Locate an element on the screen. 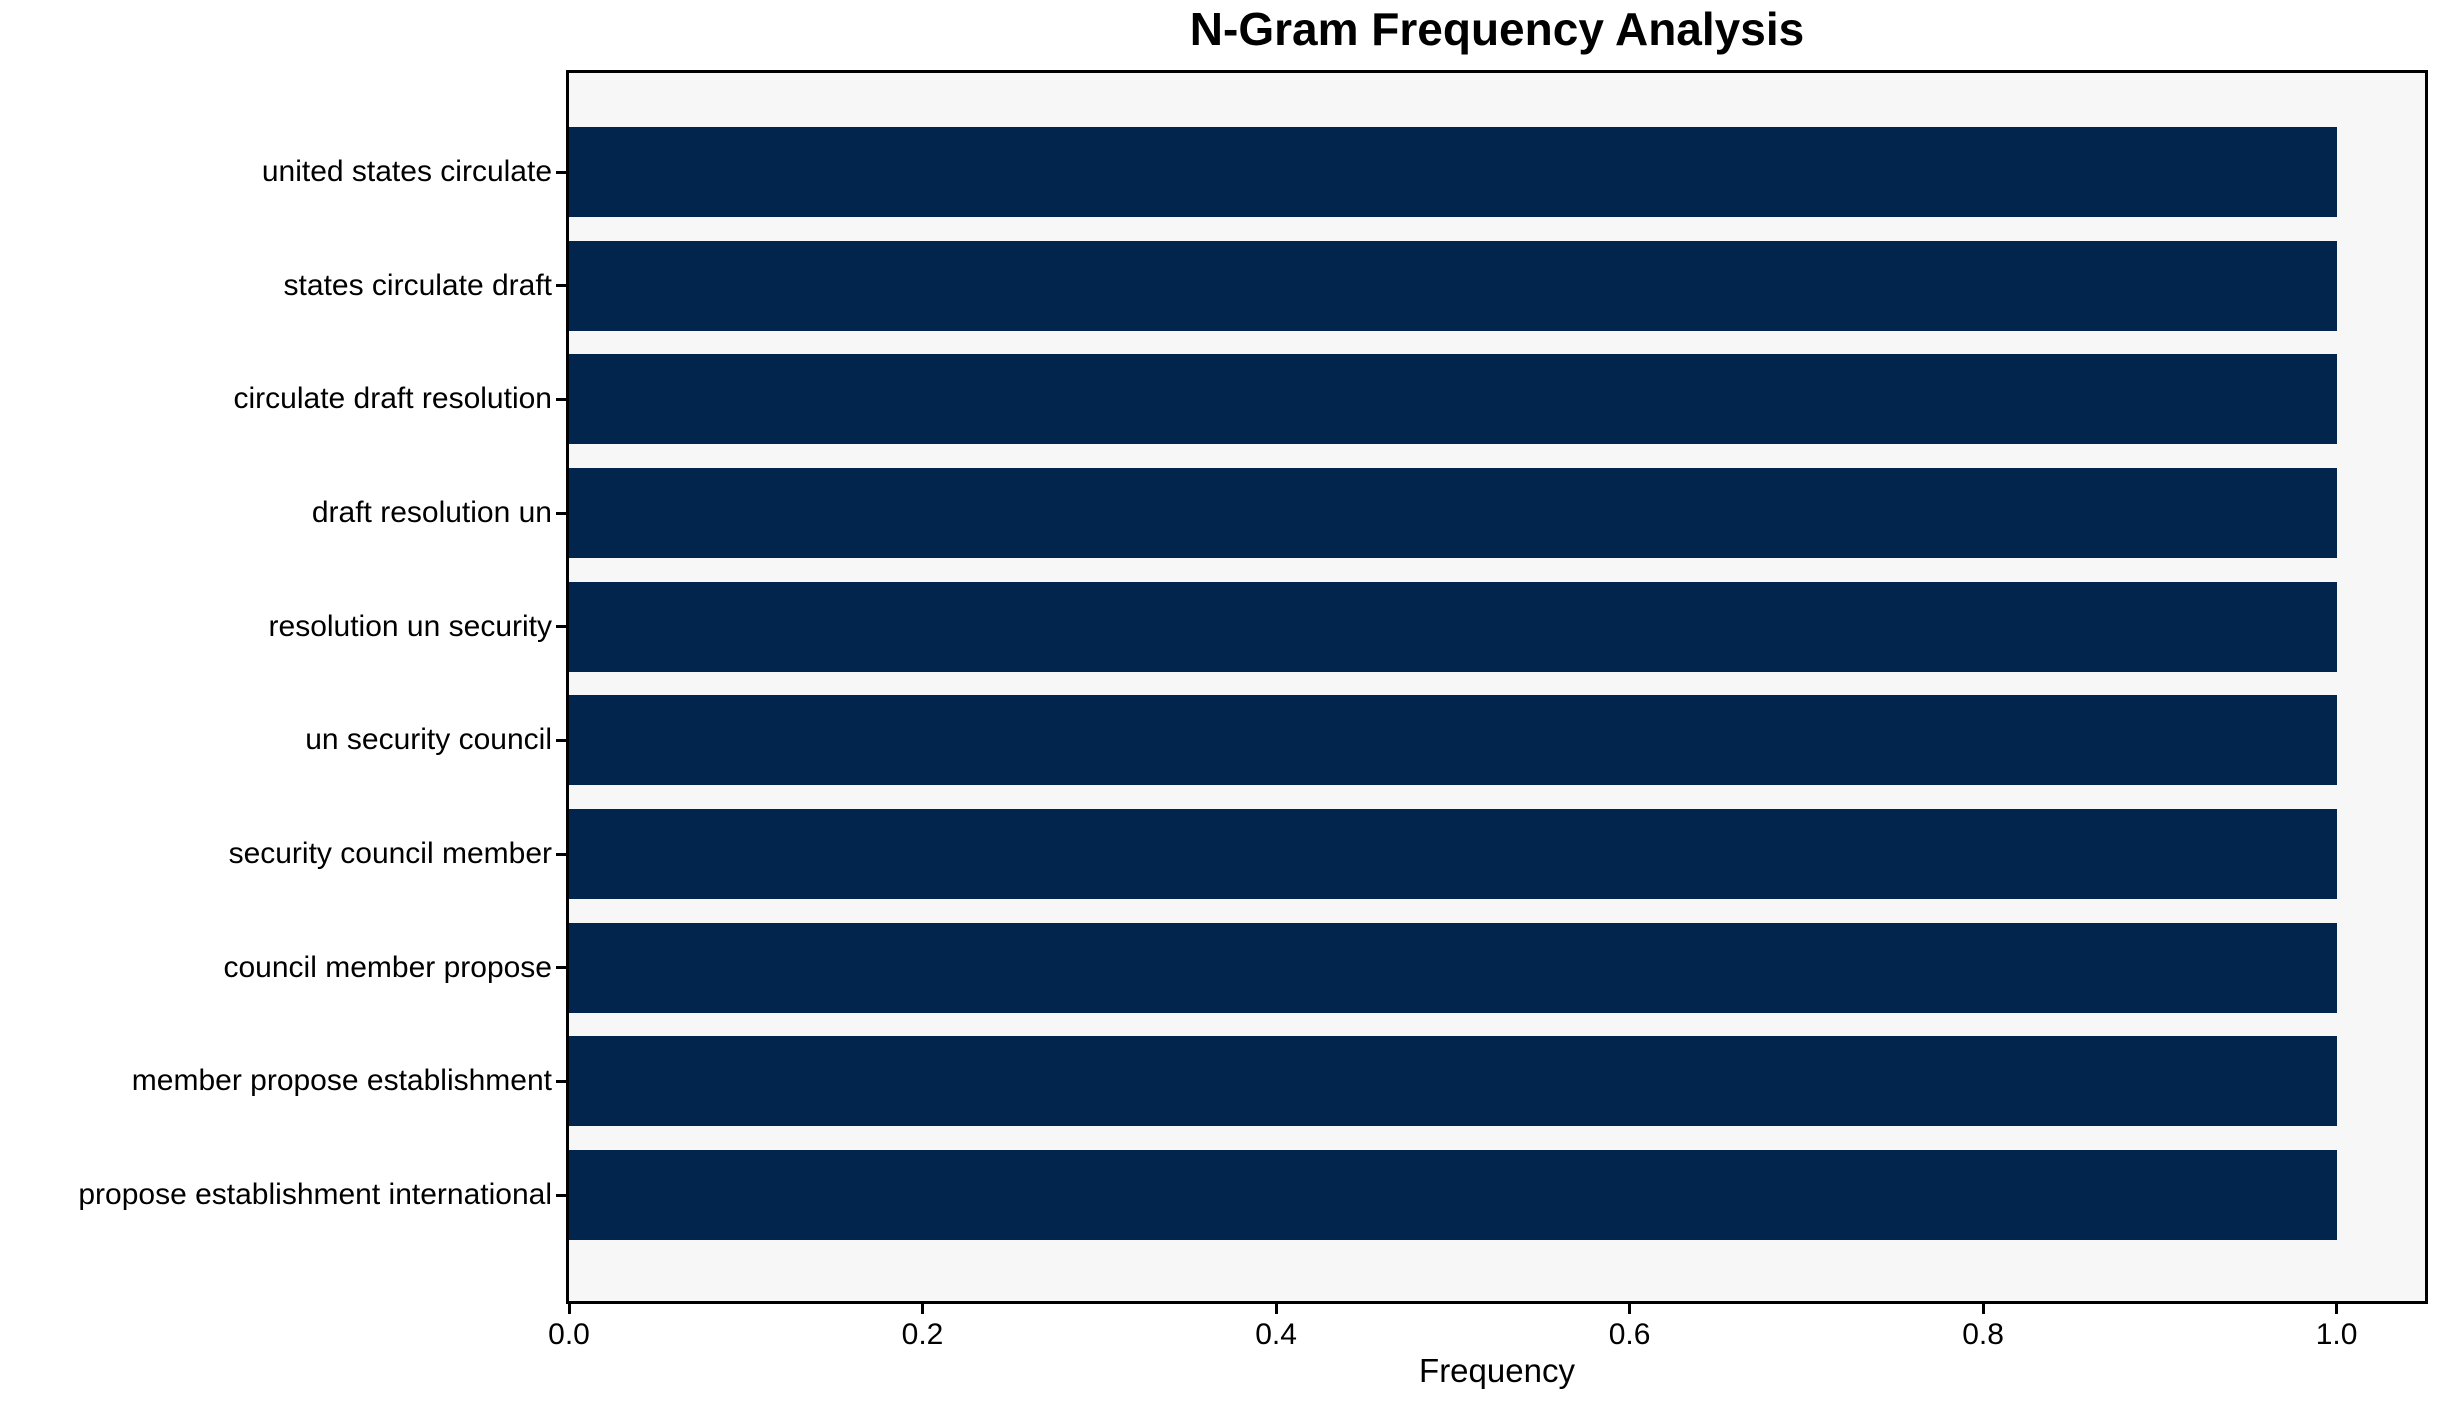 Image resolution: width=2446 pixels, height=1414 pixels. x-tick-label: 0.8 is located at coordinates (1983, 1334).